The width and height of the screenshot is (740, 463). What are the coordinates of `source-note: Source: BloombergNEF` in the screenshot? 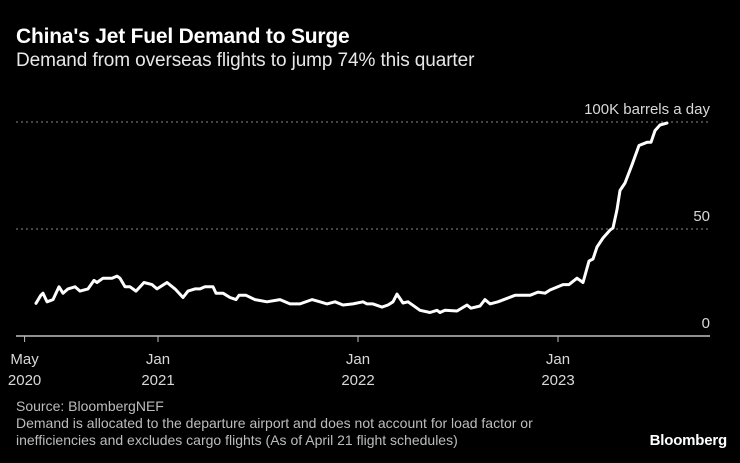 It's located at (90, 406).